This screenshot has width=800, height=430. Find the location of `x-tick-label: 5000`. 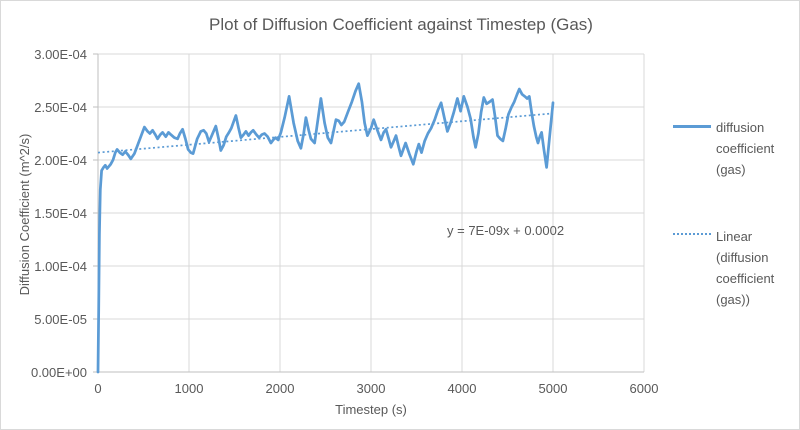

x-tick-label: 5000 is located at coordinates (553, 388).